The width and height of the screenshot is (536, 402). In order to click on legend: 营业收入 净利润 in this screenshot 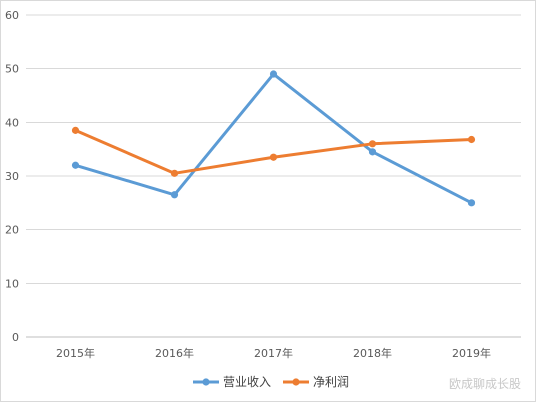, I will do `click(271, 382)`.